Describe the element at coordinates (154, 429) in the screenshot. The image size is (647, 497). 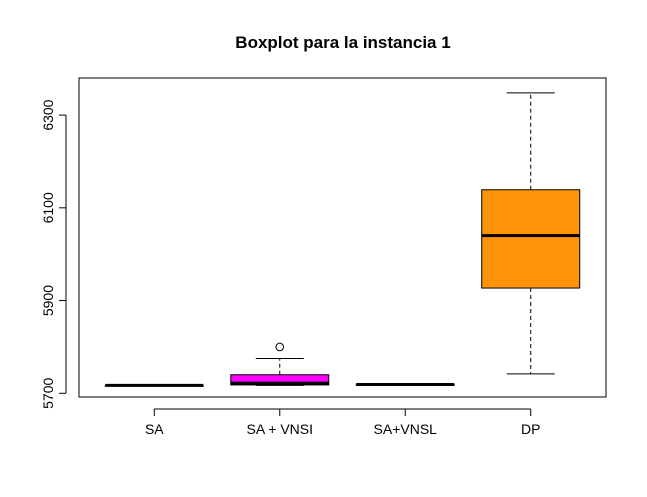
I see `x-tick-label: SA` at that location.